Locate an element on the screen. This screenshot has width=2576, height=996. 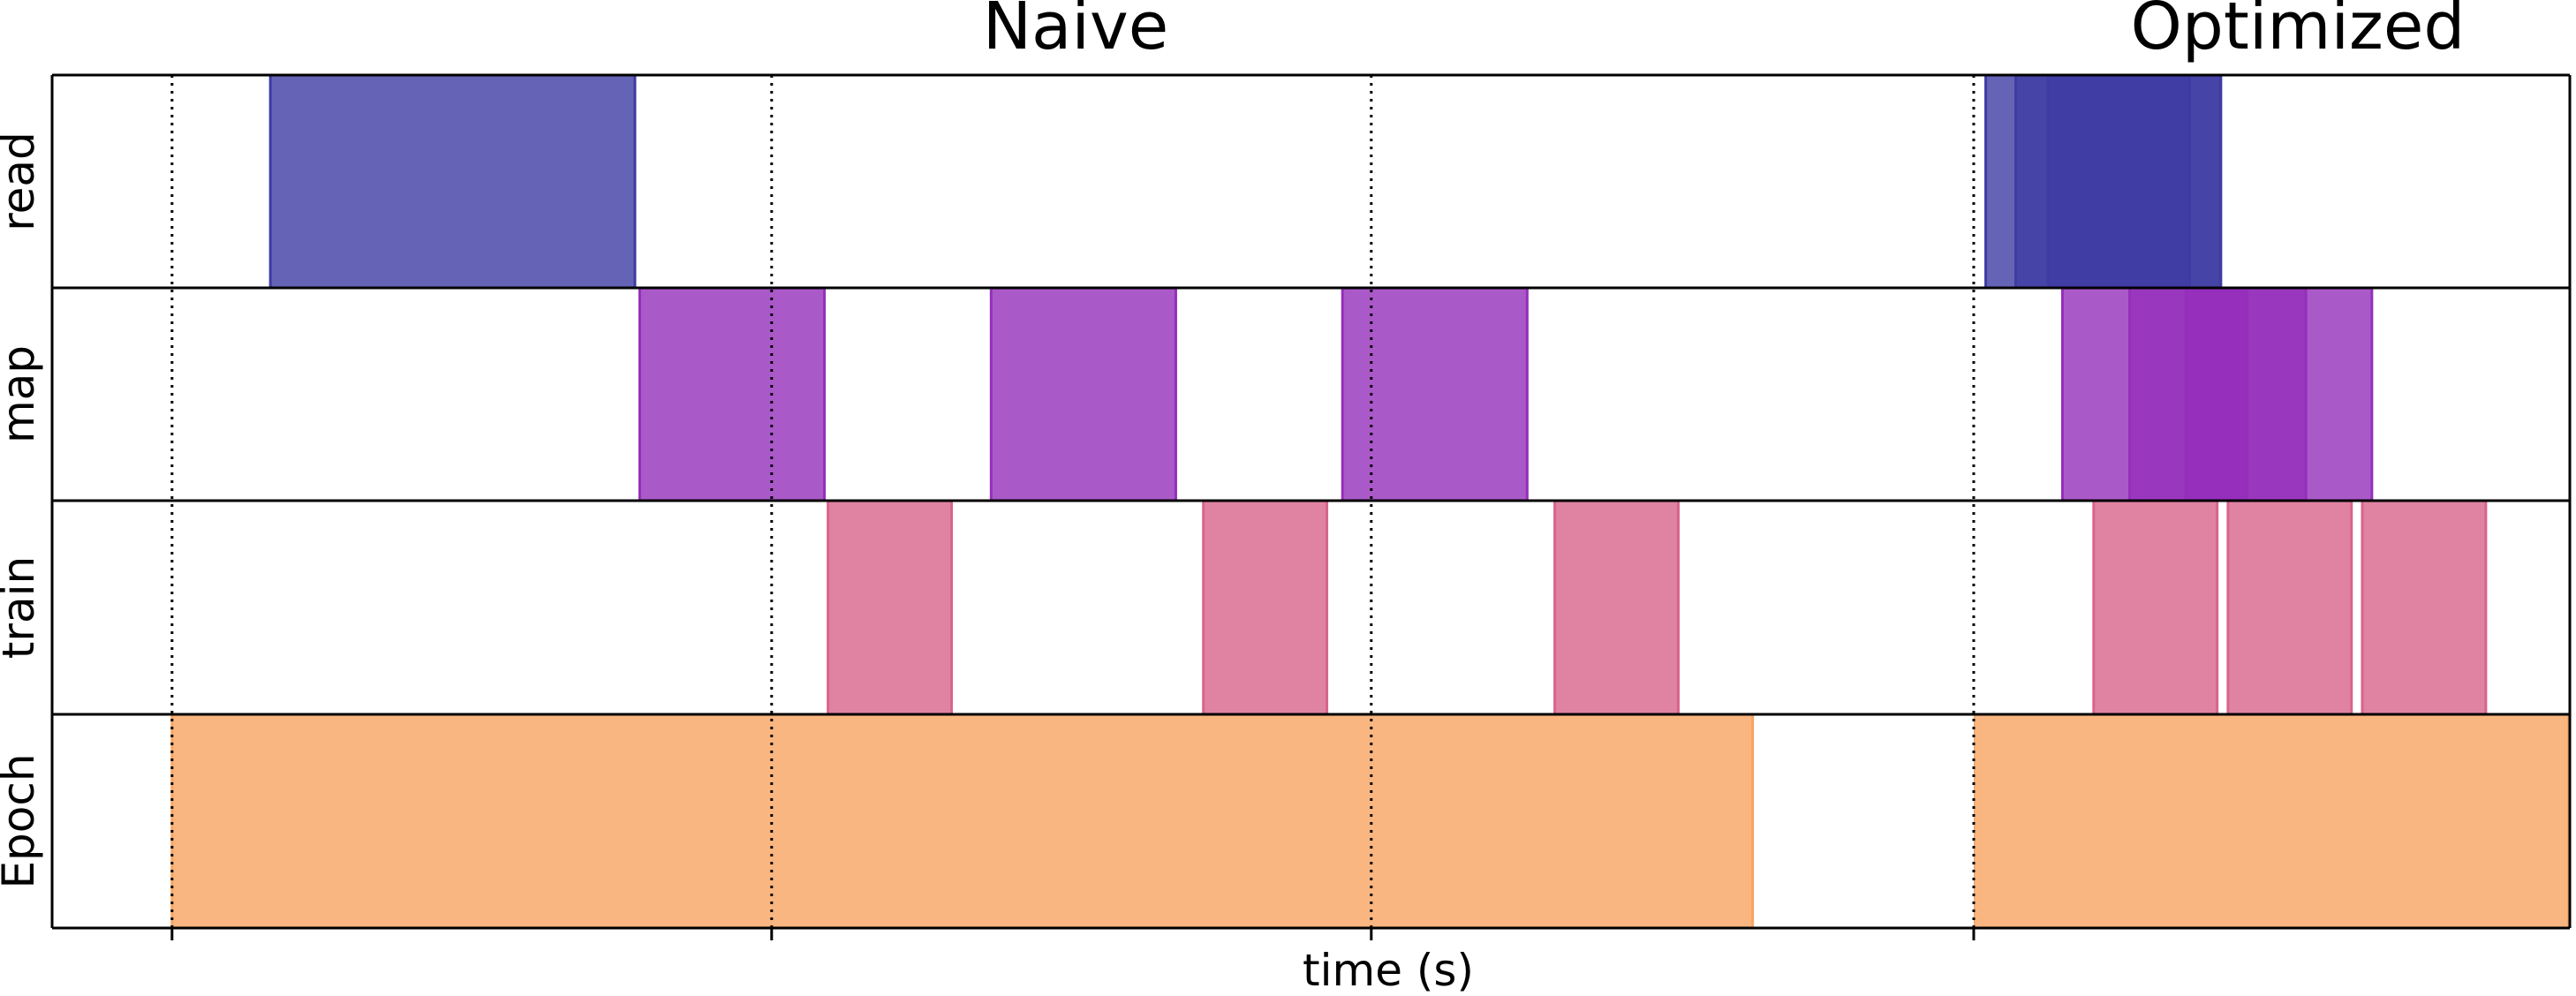
row-label-epoch: Epoch is located at coordinates (22, 821).